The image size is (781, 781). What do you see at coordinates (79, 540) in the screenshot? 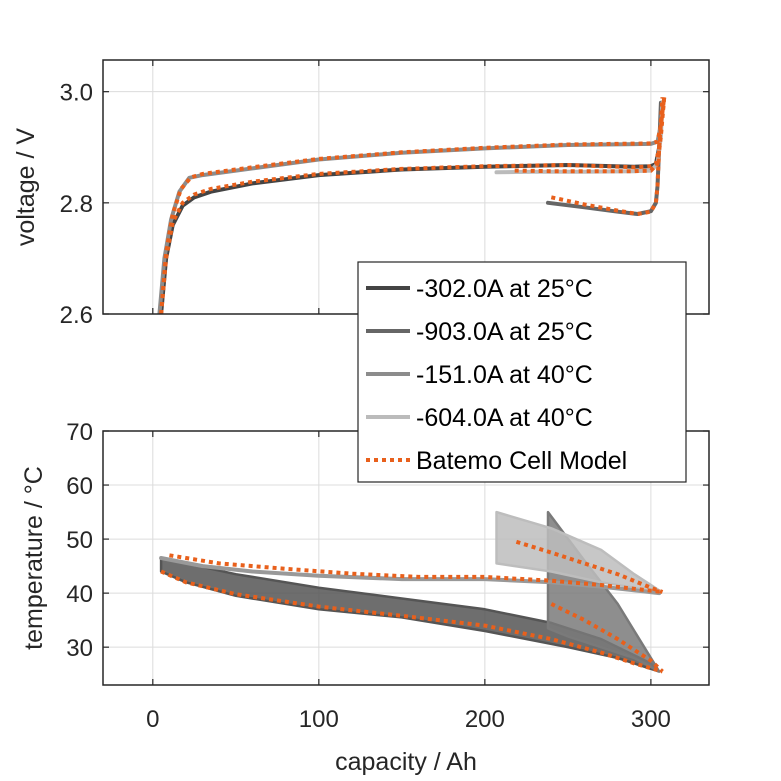
I see `y-tick-label: 50` at bounding box center [79, 540].